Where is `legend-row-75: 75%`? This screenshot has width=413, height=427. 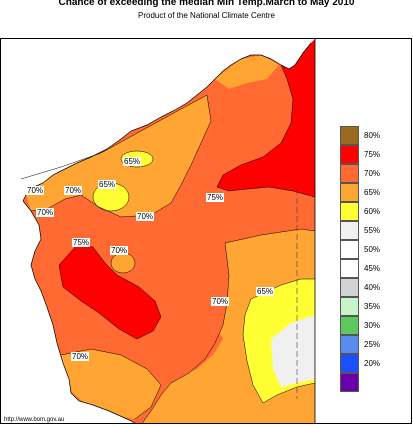
legend-row-75: 75% is located at coordinates (370, 154).